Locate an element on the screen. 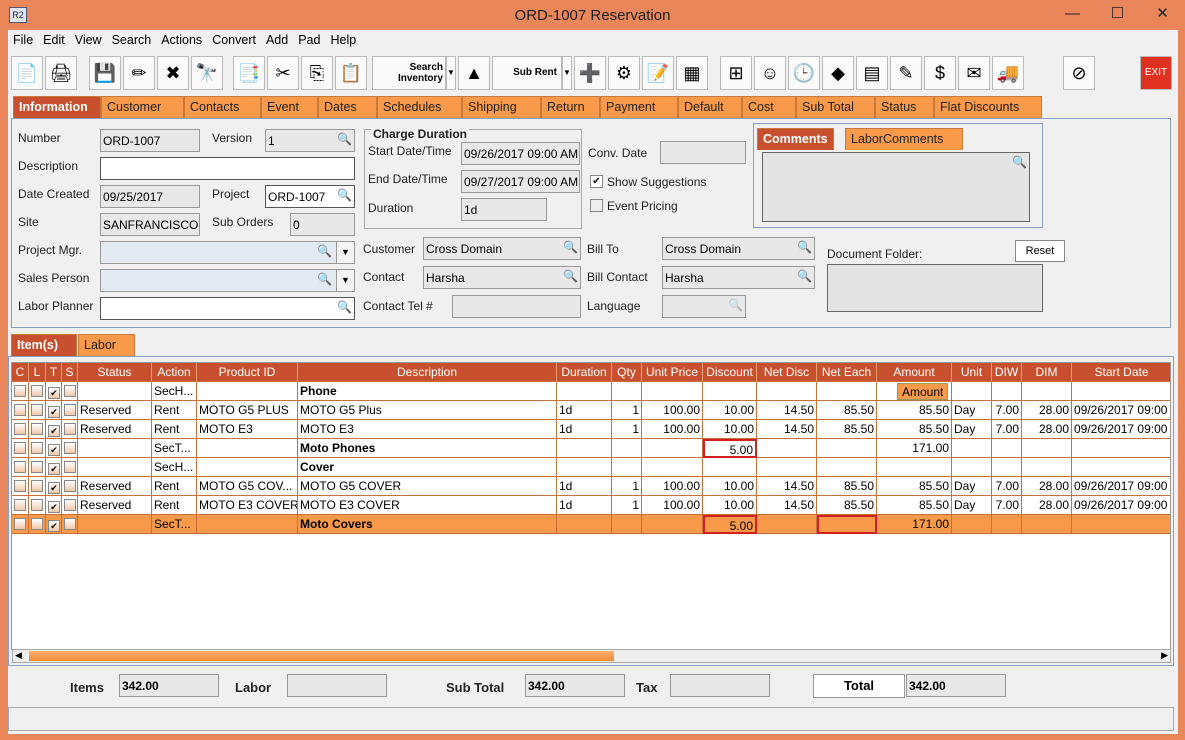 The image size is (1185, 740). cell-status is located at coordinates (115, 524).